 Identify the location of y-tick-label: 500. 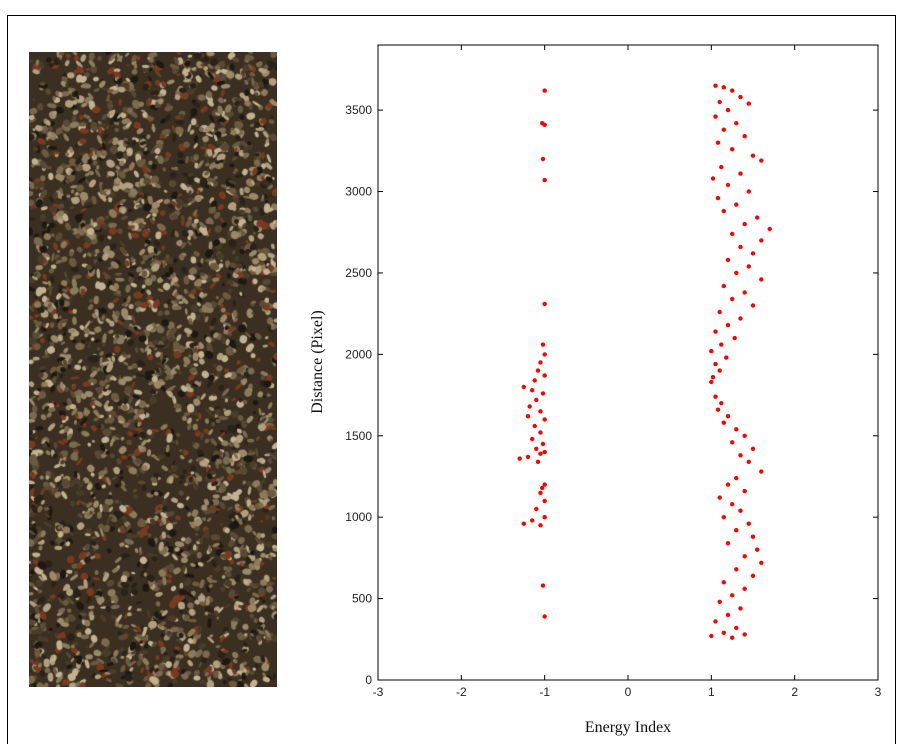
(362, 599).